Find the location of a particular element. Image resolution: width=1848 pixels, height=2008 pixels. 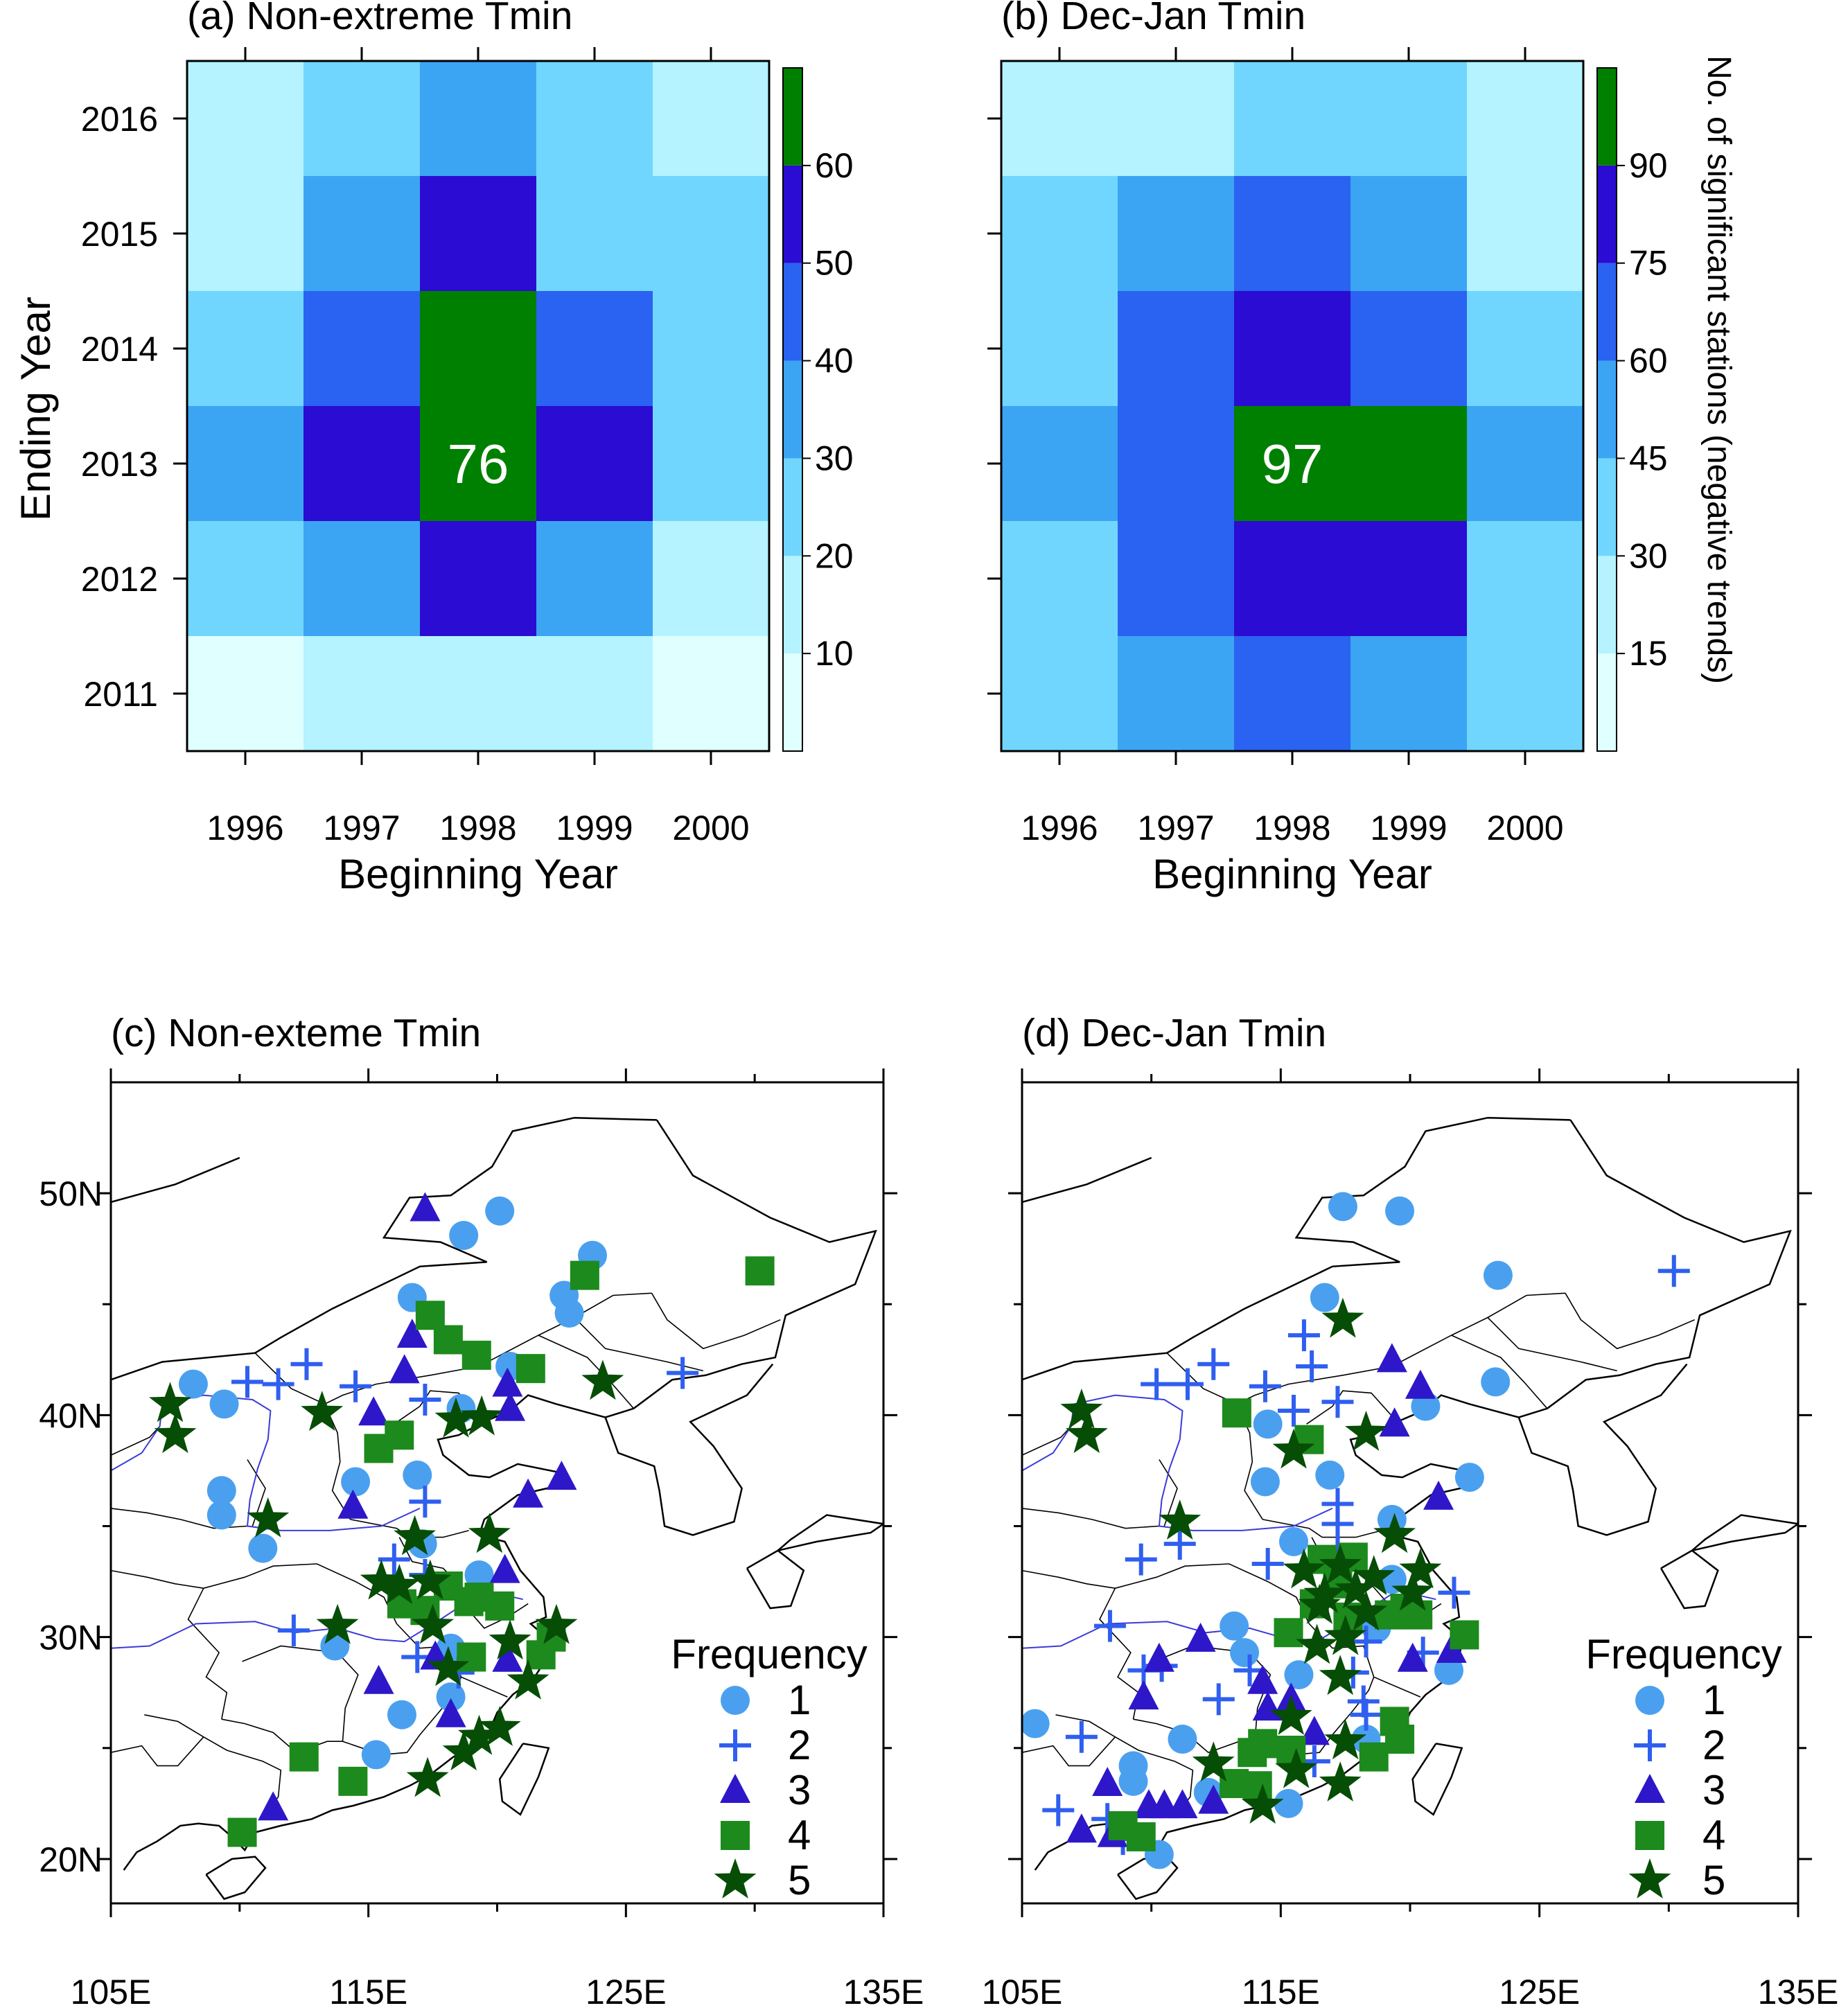

panel-a-colorbar: 10 20 30 40 50 60 is located at coordinates (818, 410).